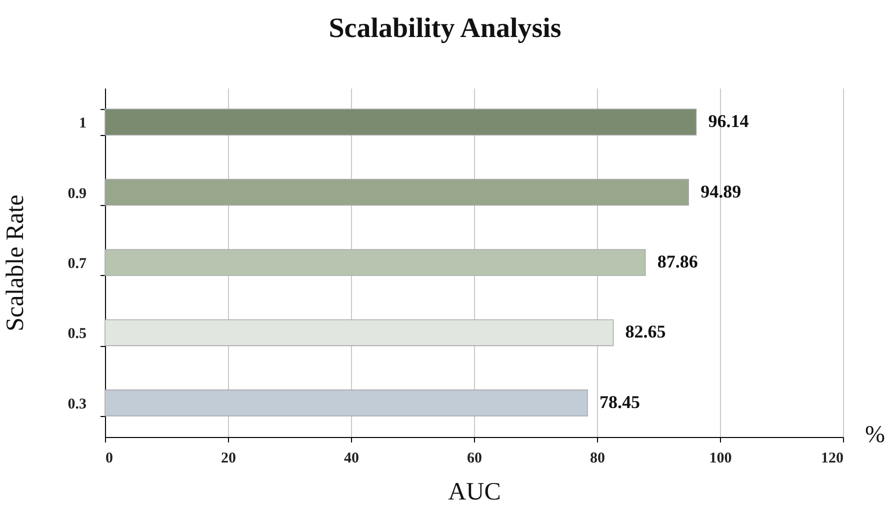  Describe the element at coordinates (474, 458) in the screenshot. I see `x-tick-label: 60` at that location.